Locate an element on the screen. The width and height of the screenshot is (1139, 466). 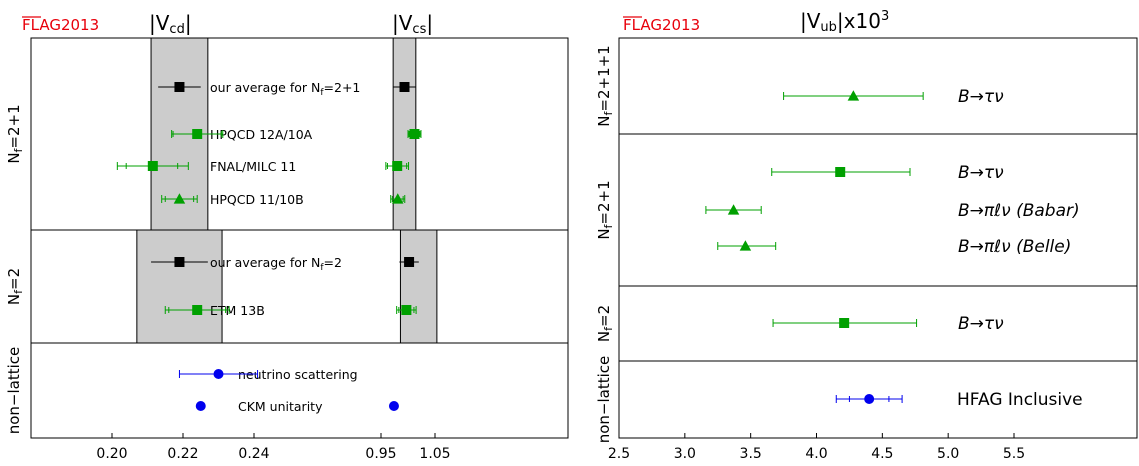
left-row-label: FNAL/MILC 11 is located at coordinates (253, 166).